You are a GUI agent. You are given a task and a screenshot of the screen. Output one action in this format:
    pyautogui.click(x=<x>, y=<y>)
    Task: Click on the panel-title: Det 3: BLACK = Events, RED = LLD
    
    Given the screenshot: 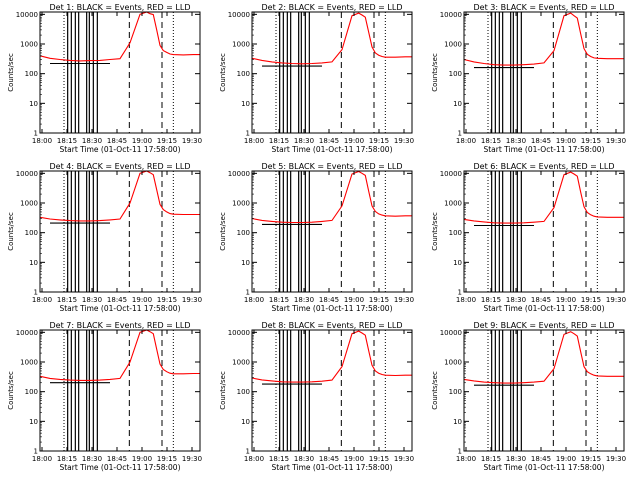 What is the action you would take?
    pyautogui.click(x=544, y=7)
    